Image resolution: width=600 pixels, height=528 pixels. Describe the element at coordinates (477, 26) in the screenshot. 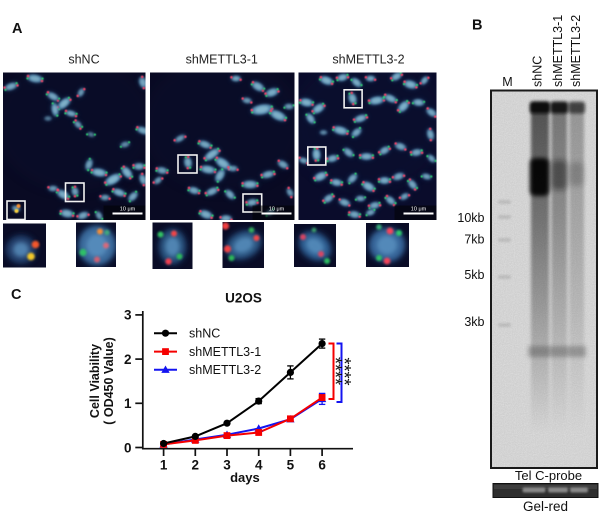

I see `svg-text: B` at that location.